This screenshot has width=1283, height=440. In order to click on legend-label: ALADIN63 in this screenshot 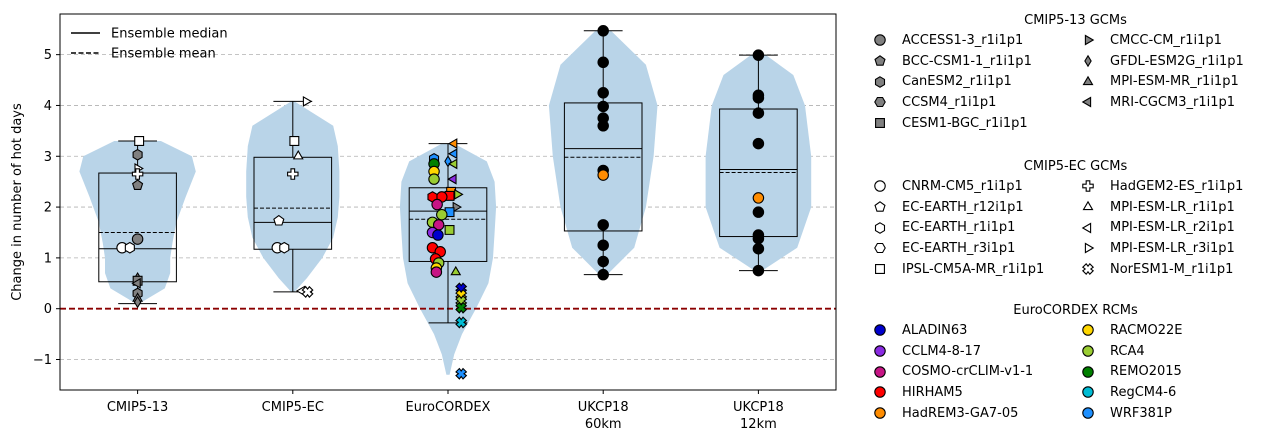, I will do `click(935, 330)`.